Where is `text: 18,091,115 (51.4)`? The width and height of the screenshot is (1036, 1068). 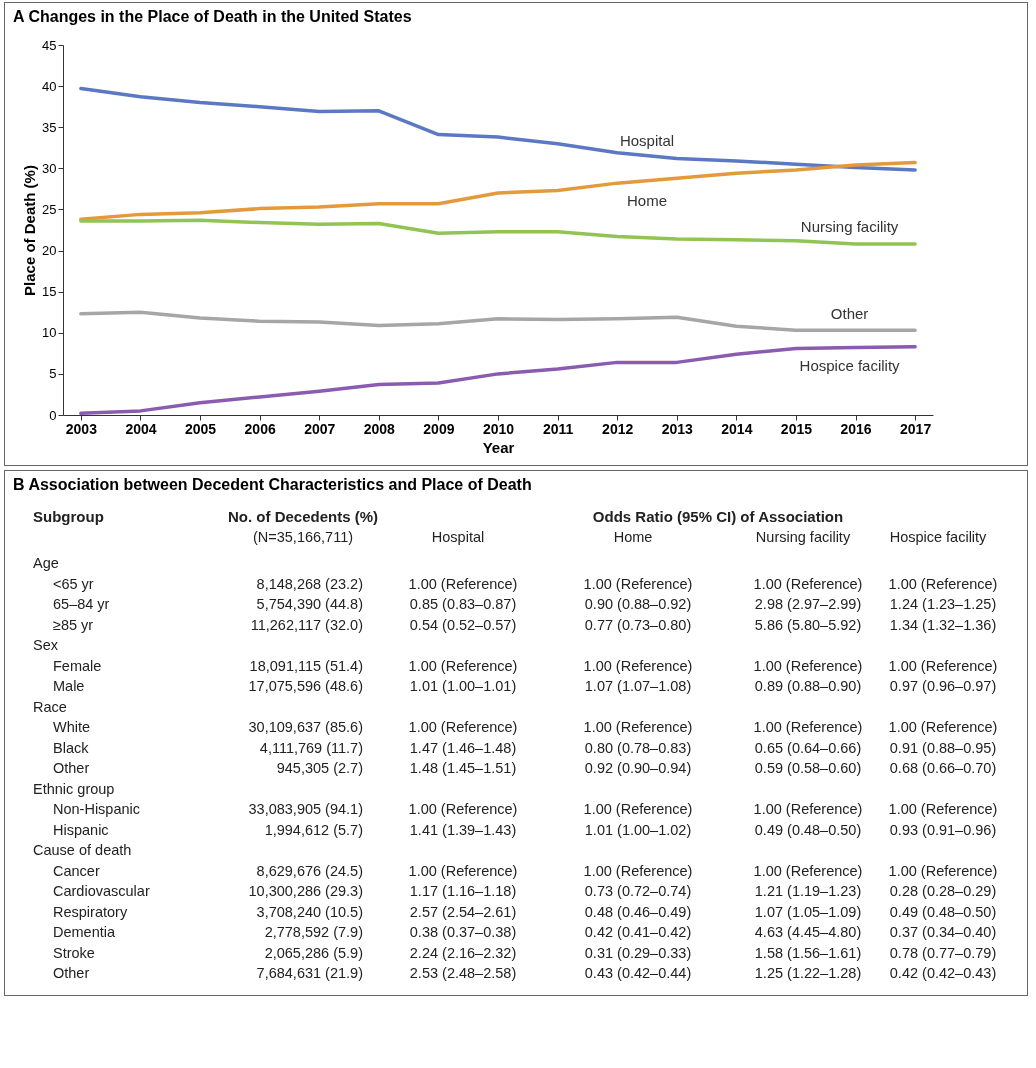 text: 18,091,115 (51.4) is located at coordinates (306, 665).